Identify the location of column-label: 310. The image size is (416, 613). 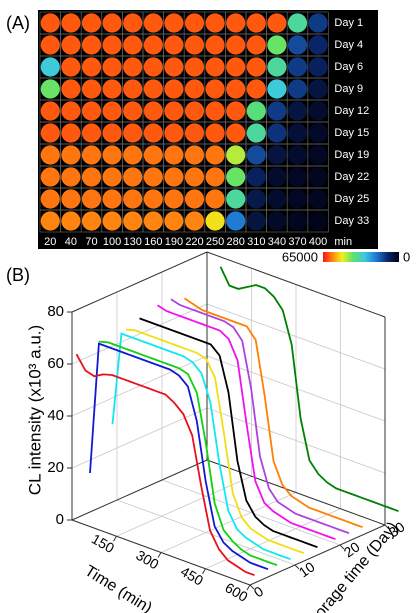
(256, 242).